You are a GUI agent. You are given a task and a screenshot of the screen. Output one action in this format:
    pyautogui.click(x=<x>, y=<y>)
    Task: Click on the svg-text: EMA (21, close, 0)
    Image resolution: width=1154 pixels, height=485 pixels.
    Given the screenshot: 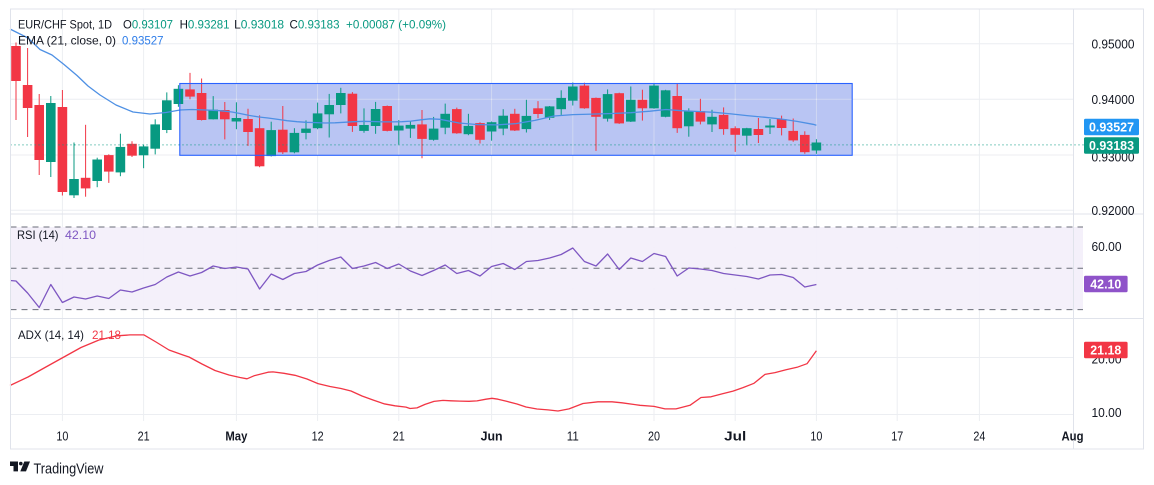 What is the action you would take?
    pyautogui.click(x=67, y=41)
    